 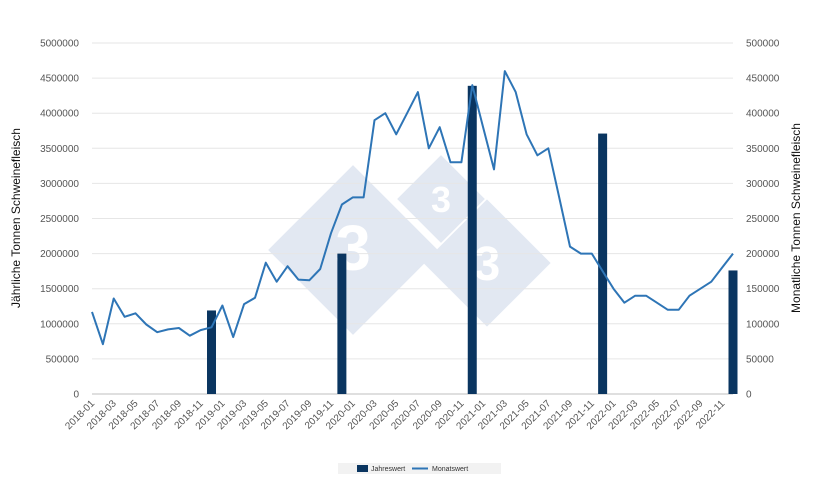 I want to click on y-right-tick-label: 300000, so click(x=763, y=184).